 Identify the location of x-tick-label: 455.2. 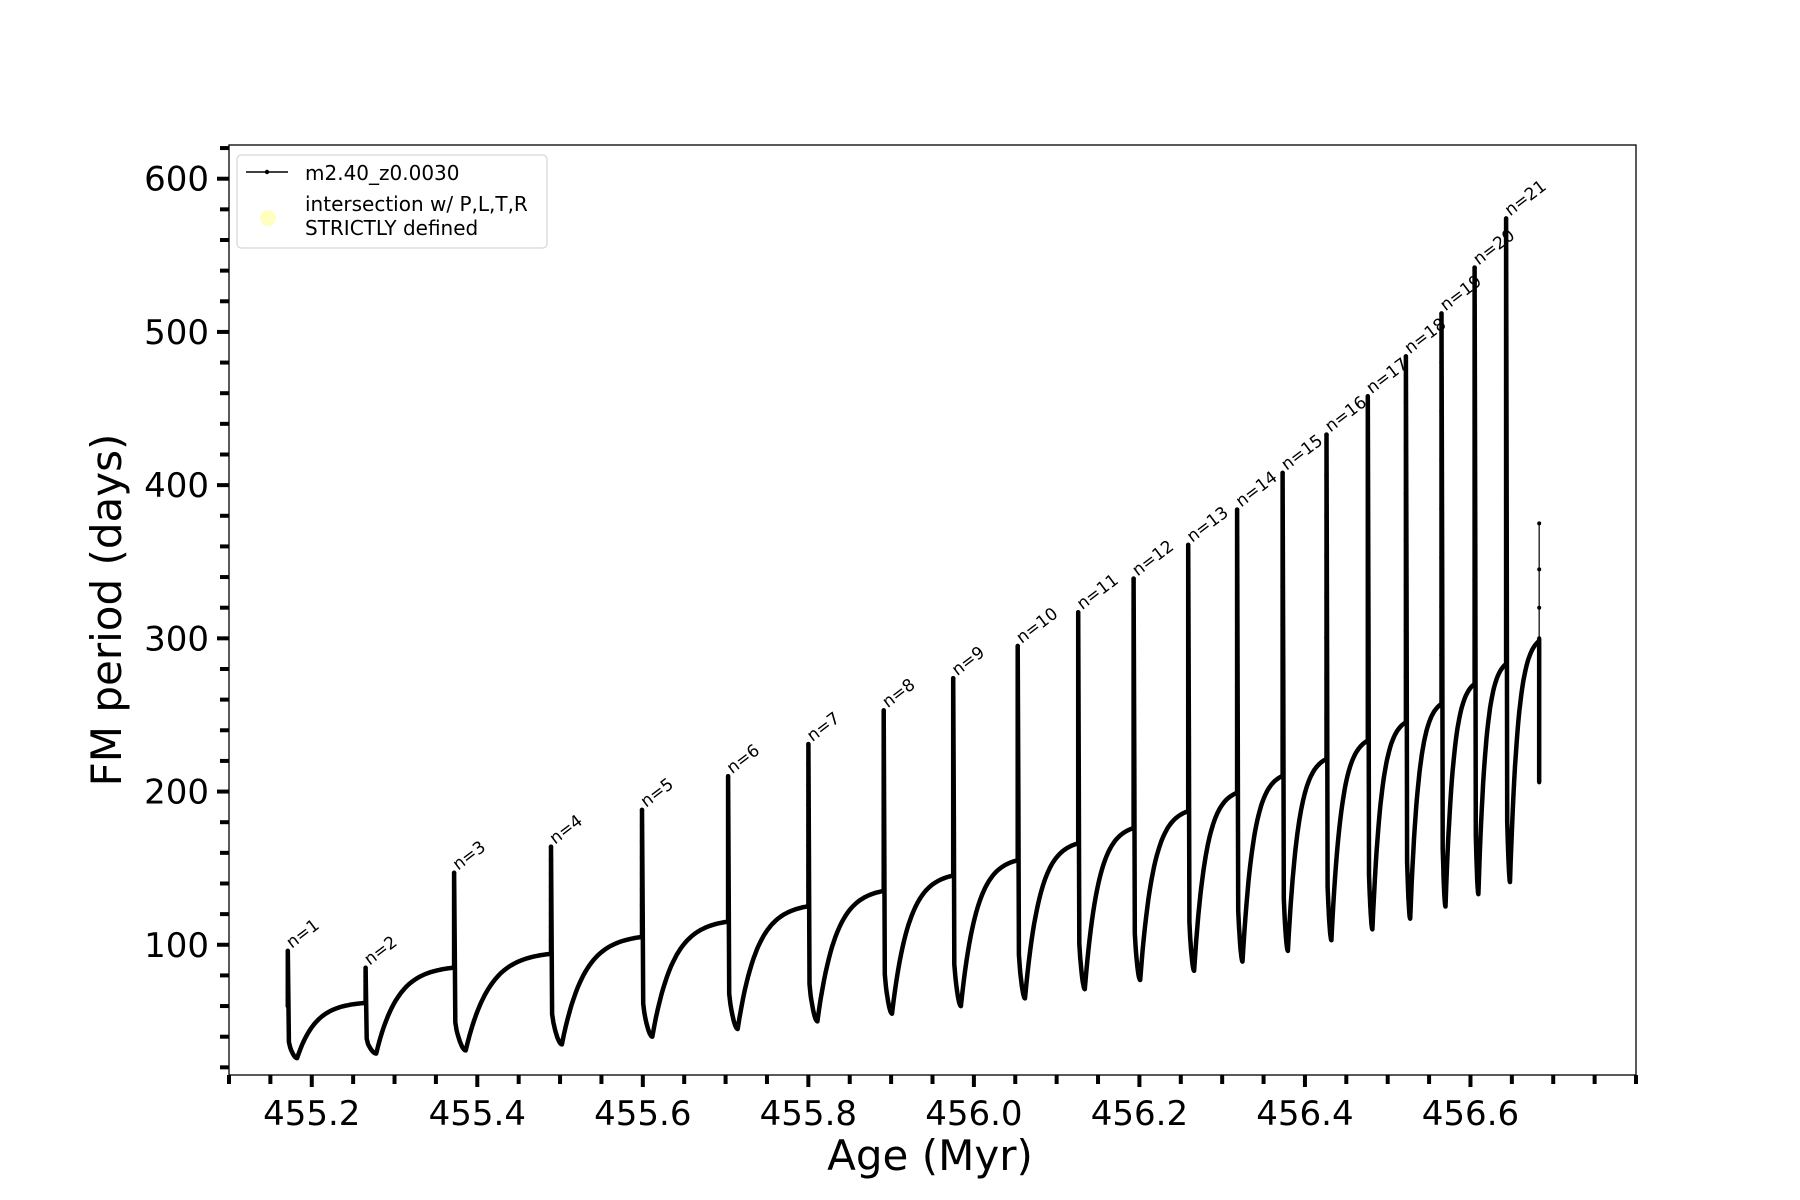
(311, 1114).